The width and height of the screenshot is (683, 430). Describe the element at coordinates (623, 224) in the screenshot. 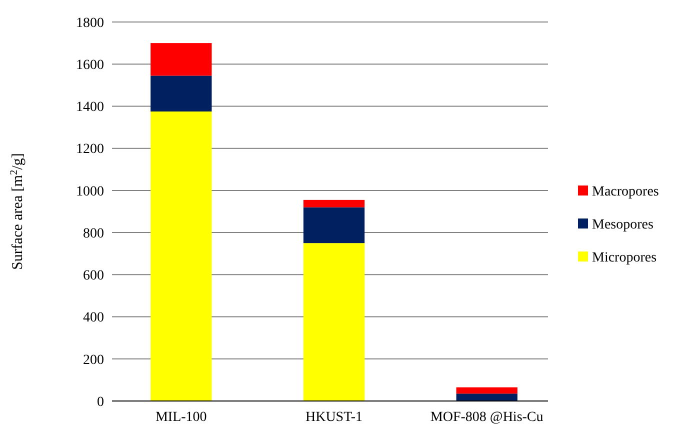

I see `legend-label: Mesopores` at that location.